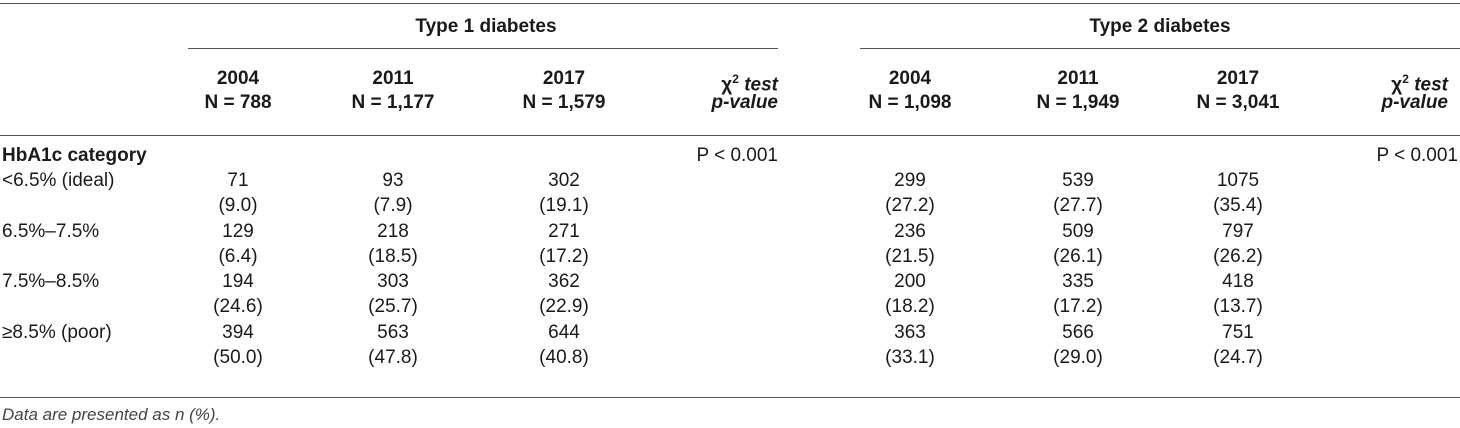 This screenshot has width=1460, height=428. I want to click on cell-percent: (19.1), so click(564, 205).